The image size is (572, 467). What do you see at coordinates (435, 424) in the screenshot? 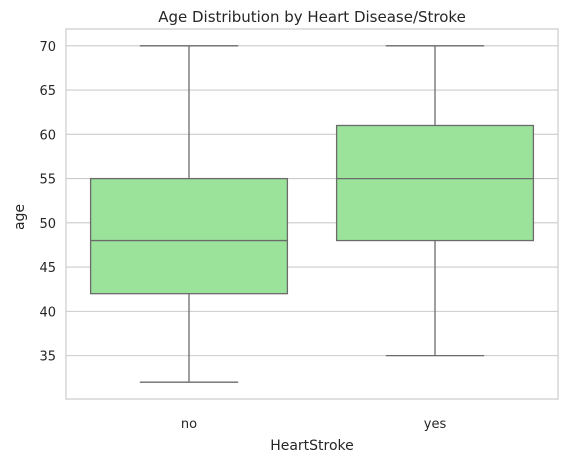
I see `x-tick-label: yes` at bounding box center [435, 424].